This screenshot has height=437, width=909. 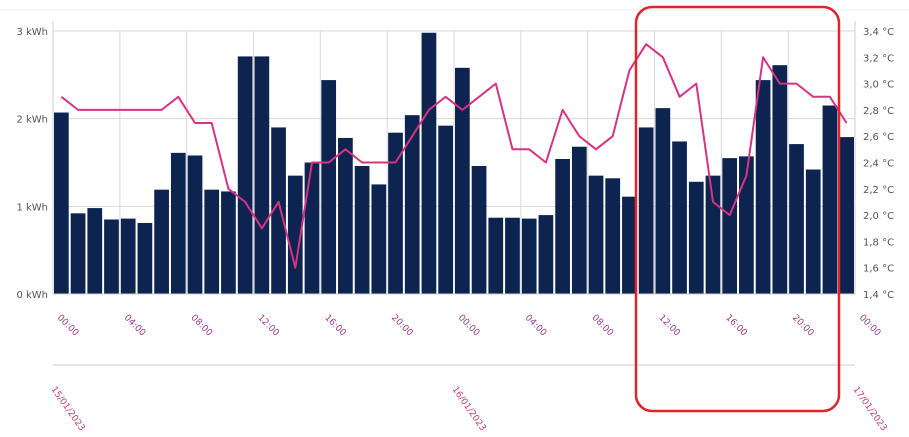 I want to click on left-tick-label: 3 kWh, so click(x=32, y=32).